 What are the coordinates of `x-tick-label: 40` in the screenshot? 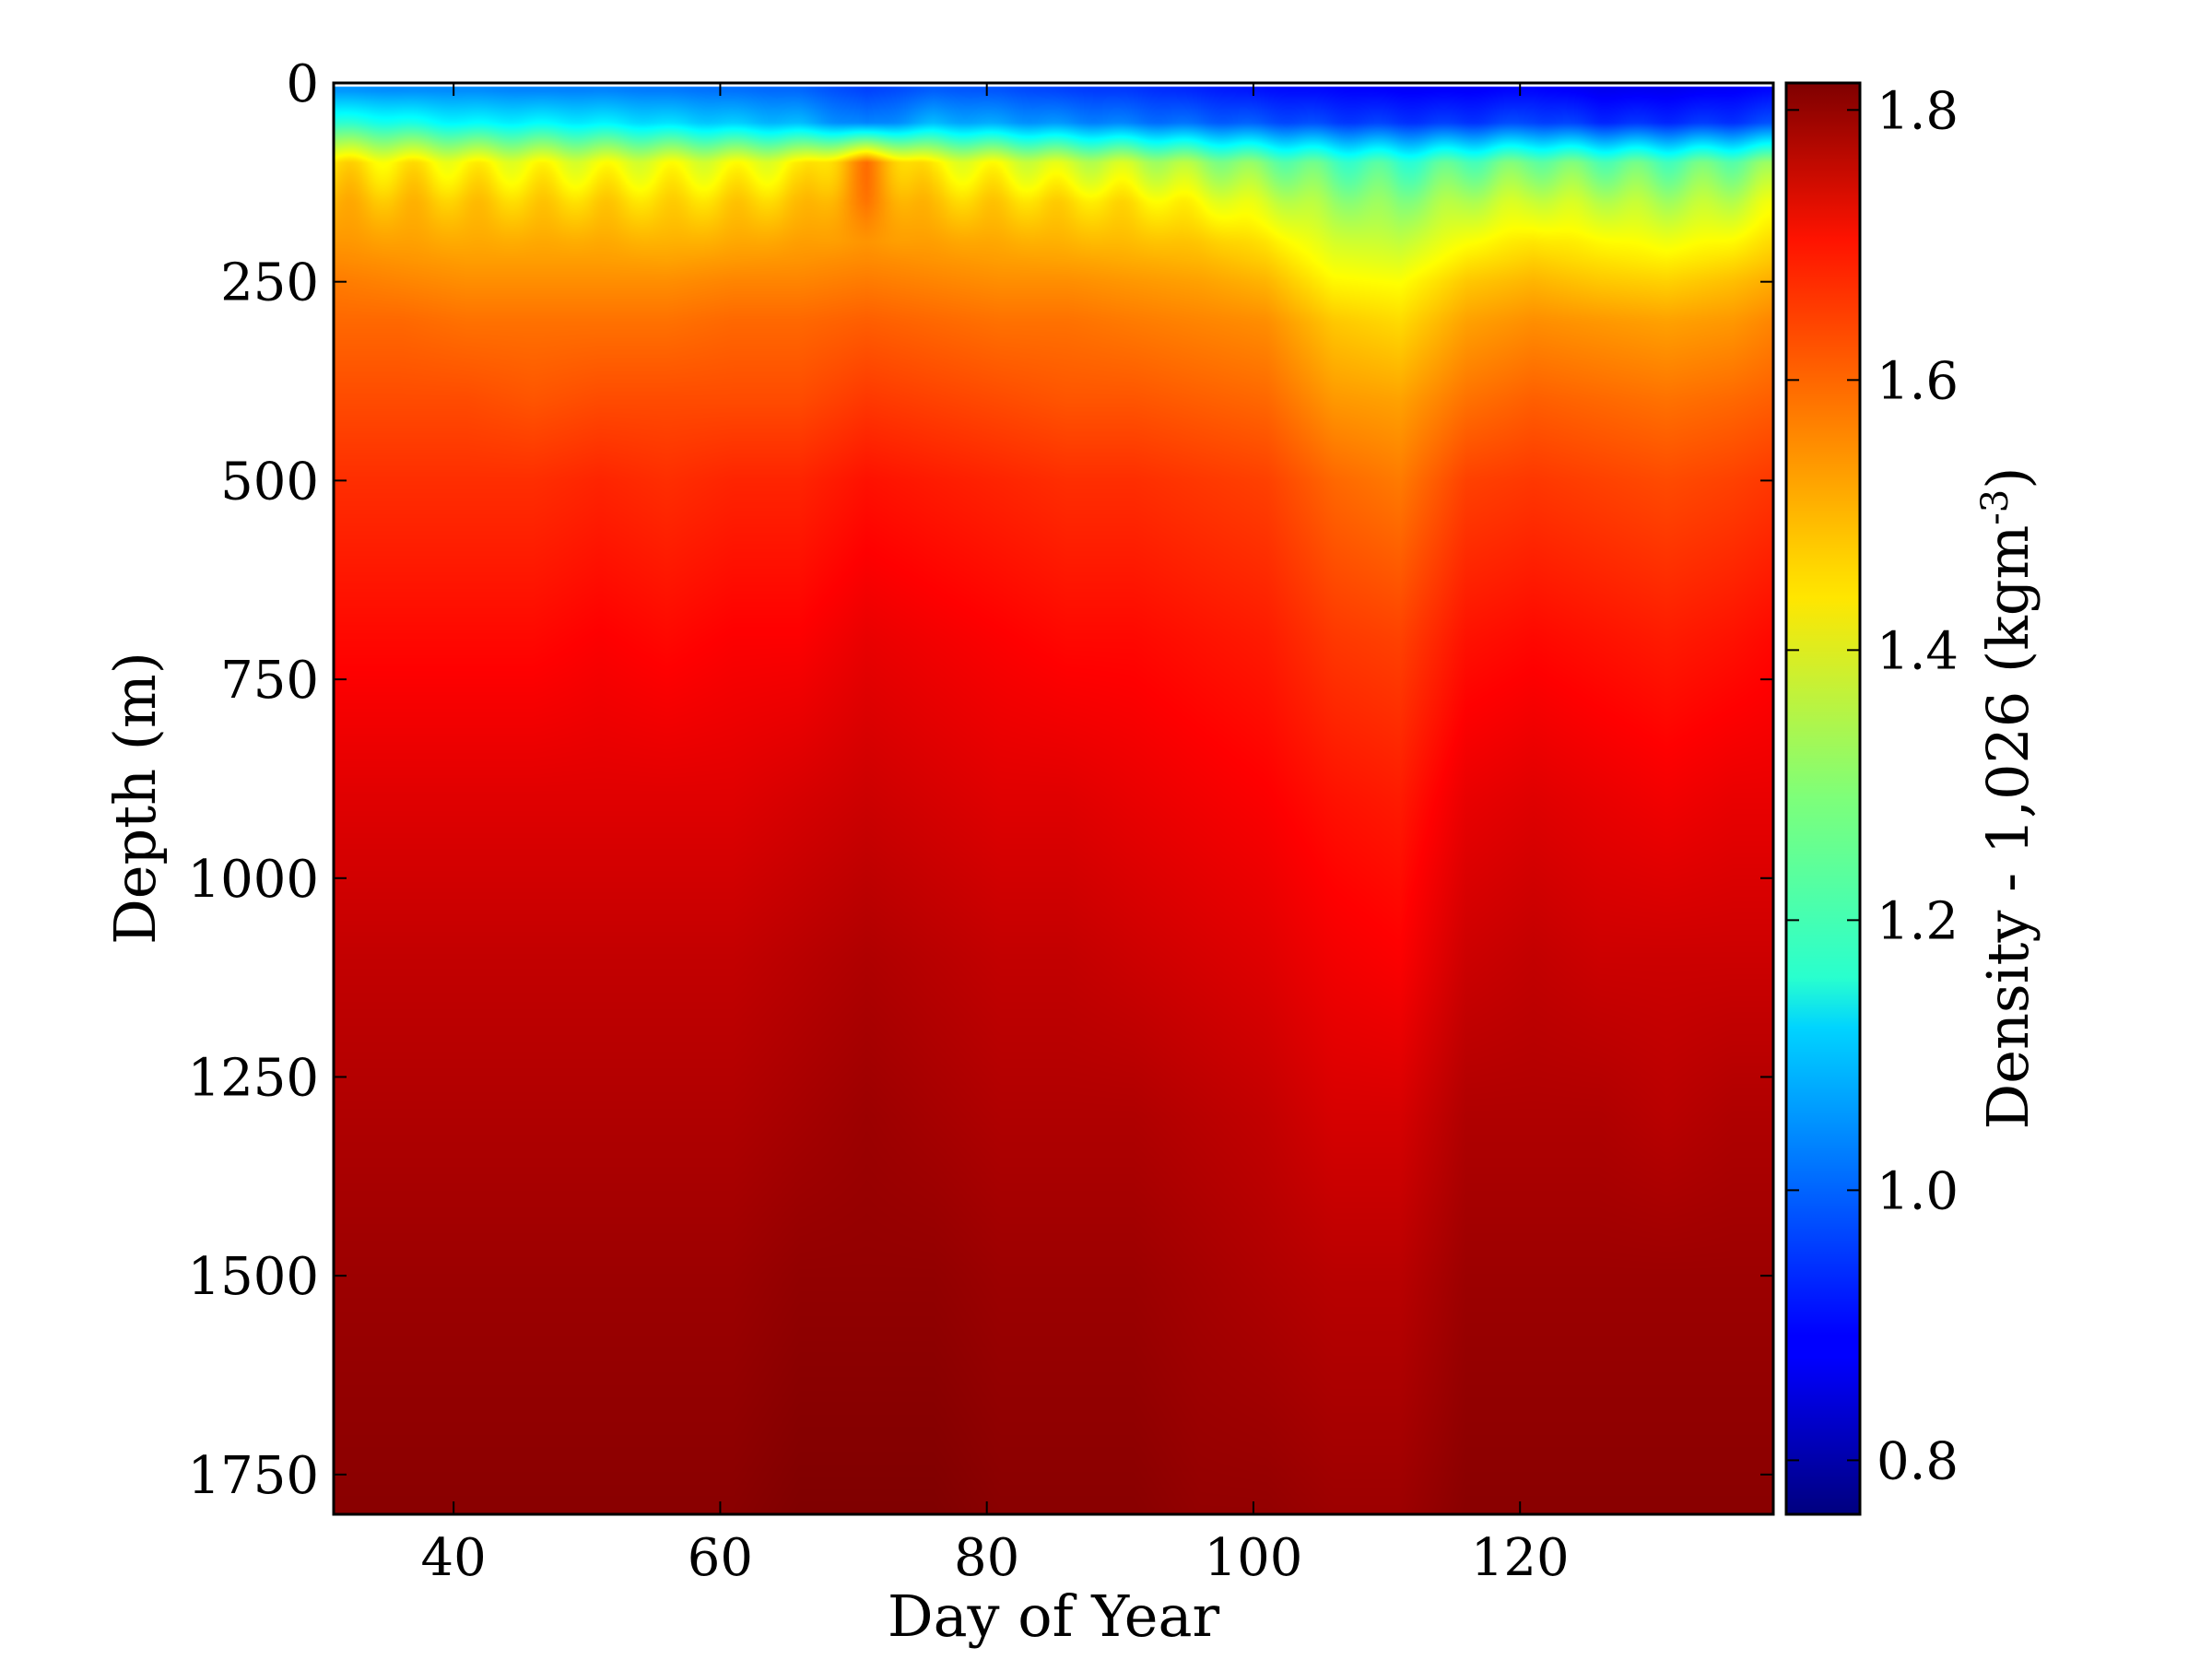 It's located at (454, 1558).